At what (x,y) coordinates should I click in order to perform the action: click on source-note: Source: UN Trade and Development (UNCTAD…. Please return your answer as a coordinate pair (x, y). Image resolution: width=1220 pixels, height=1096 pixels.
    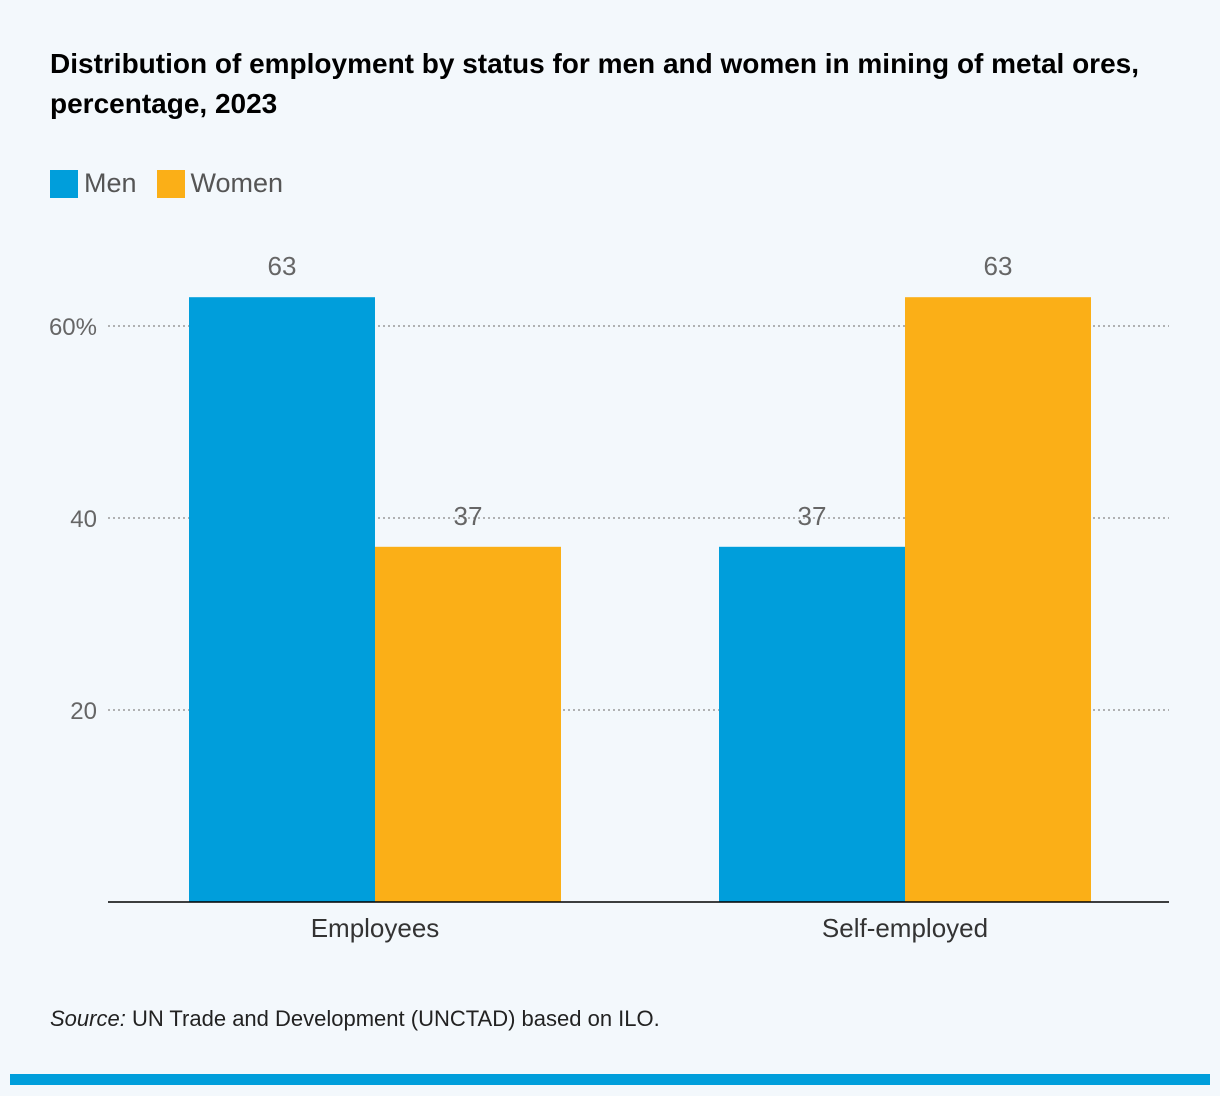
    Looking at the image, I should click on (355, 1019).